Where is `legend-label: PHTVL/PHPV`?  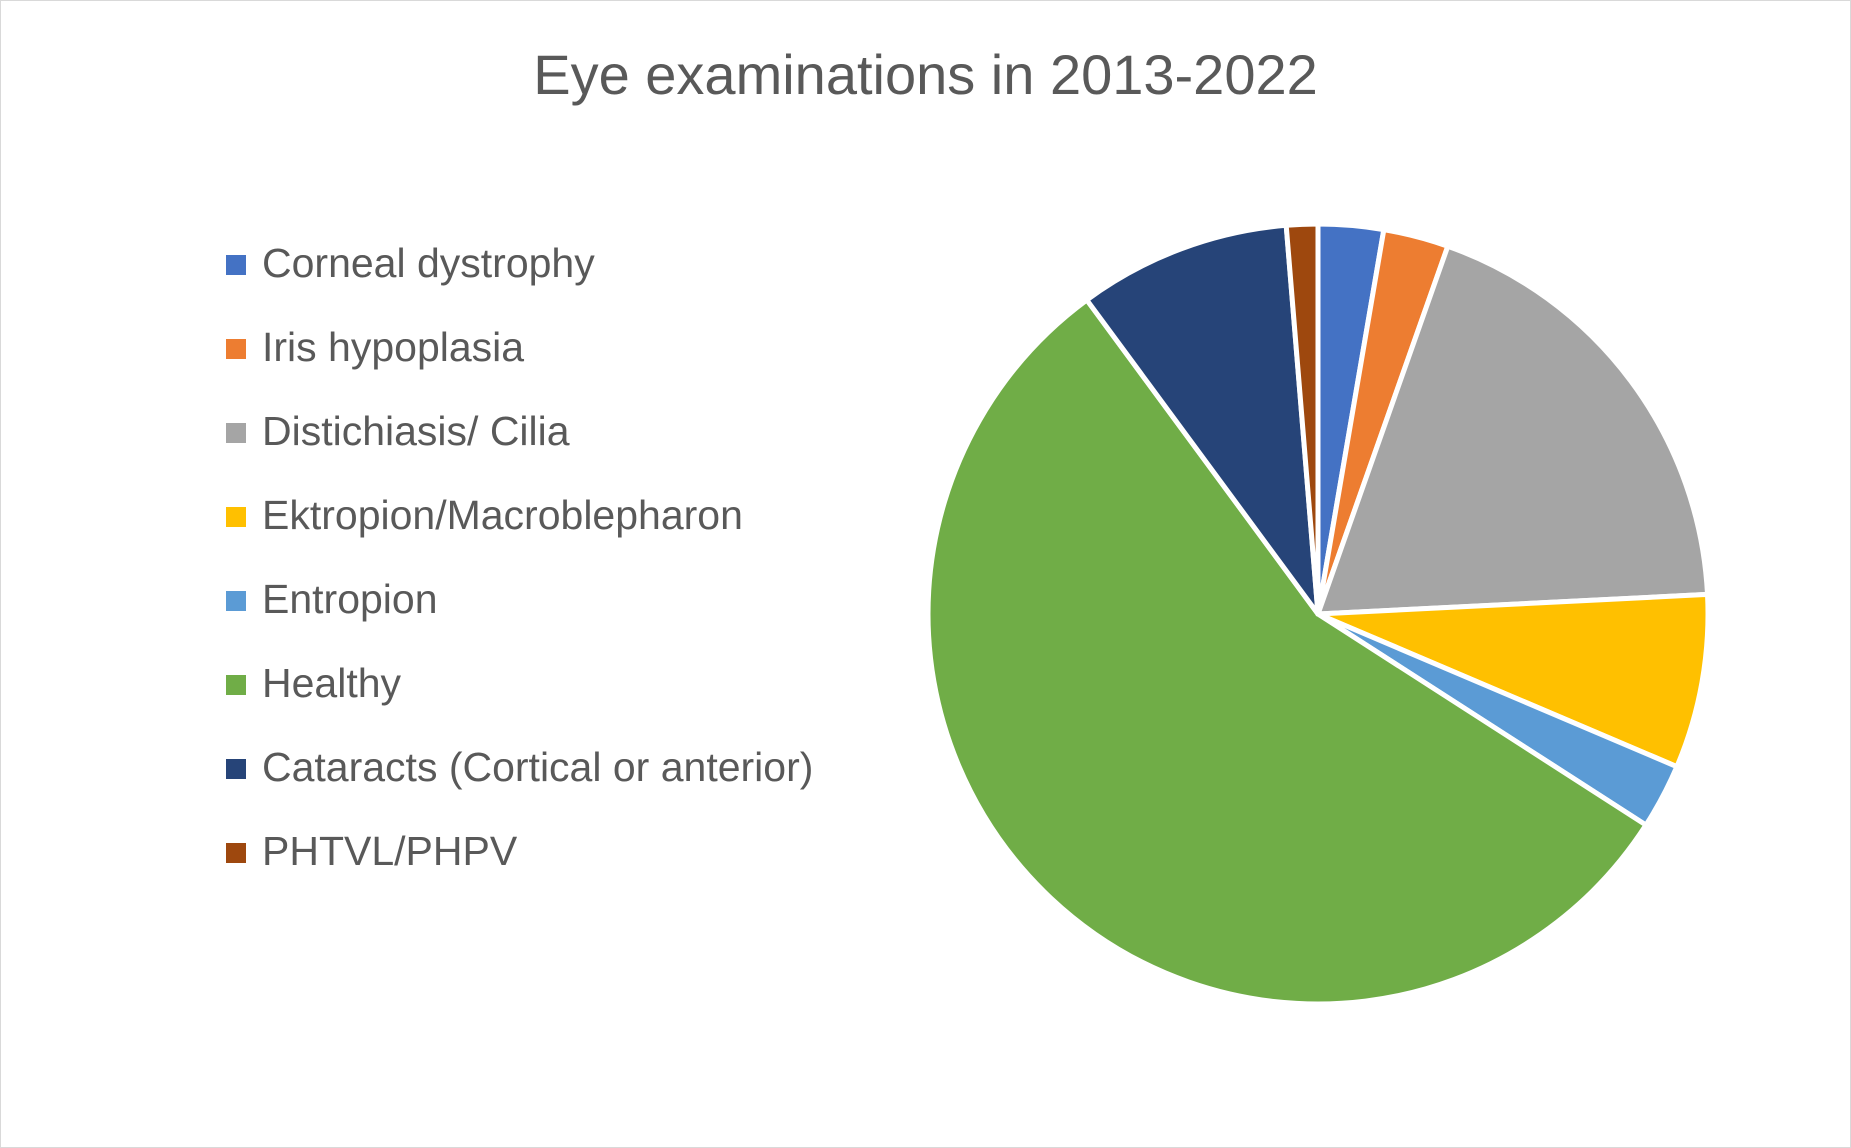 legend-label: PHTVL/PHPV is located at coordinates (390, 851).